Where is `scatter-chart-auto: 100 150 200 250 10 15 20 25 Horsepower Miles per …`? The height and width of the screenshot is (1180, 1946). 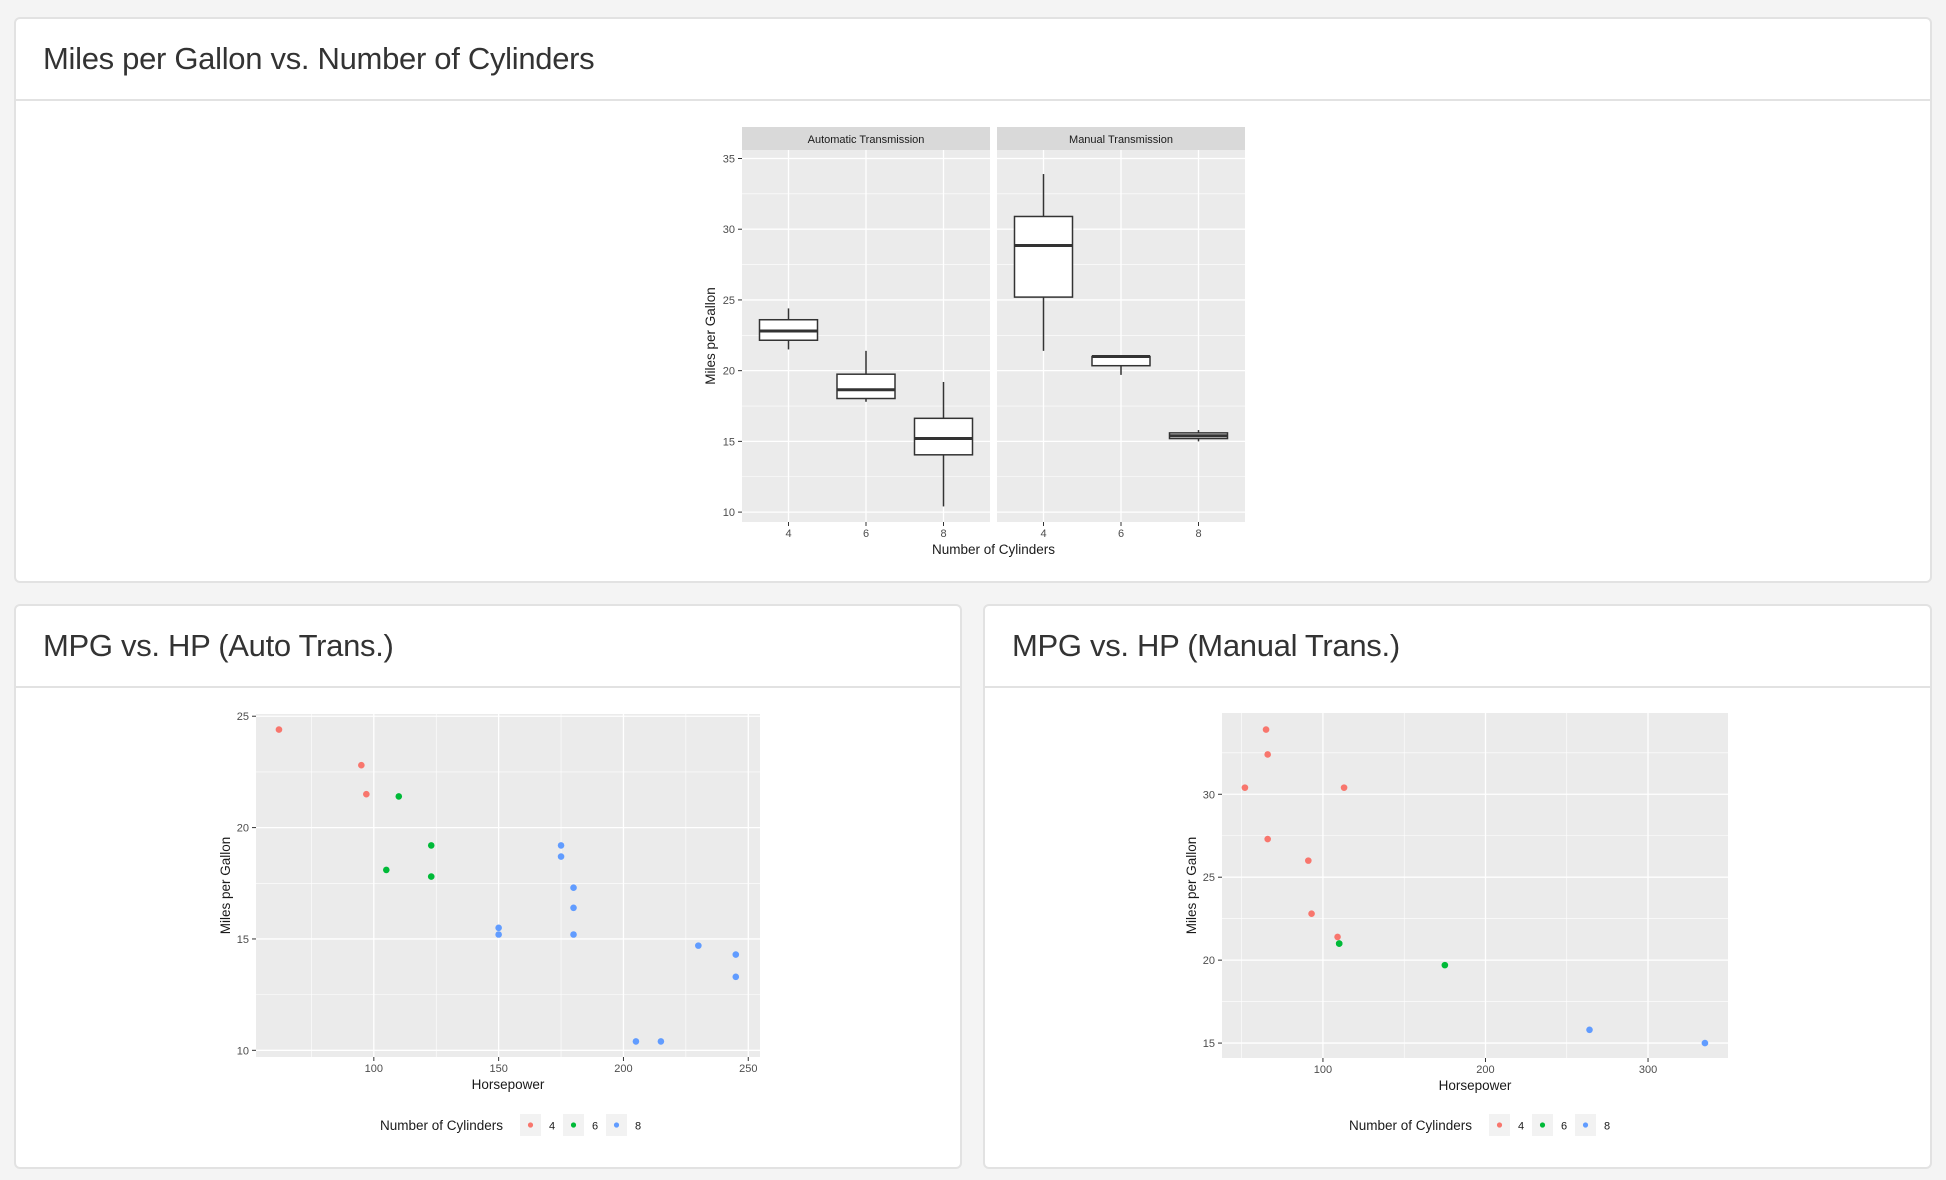
scatter-chart-auto: 100 150 200 250 10 15 20 25 Horsepower Miles per … is located at coordinates (489, 923).